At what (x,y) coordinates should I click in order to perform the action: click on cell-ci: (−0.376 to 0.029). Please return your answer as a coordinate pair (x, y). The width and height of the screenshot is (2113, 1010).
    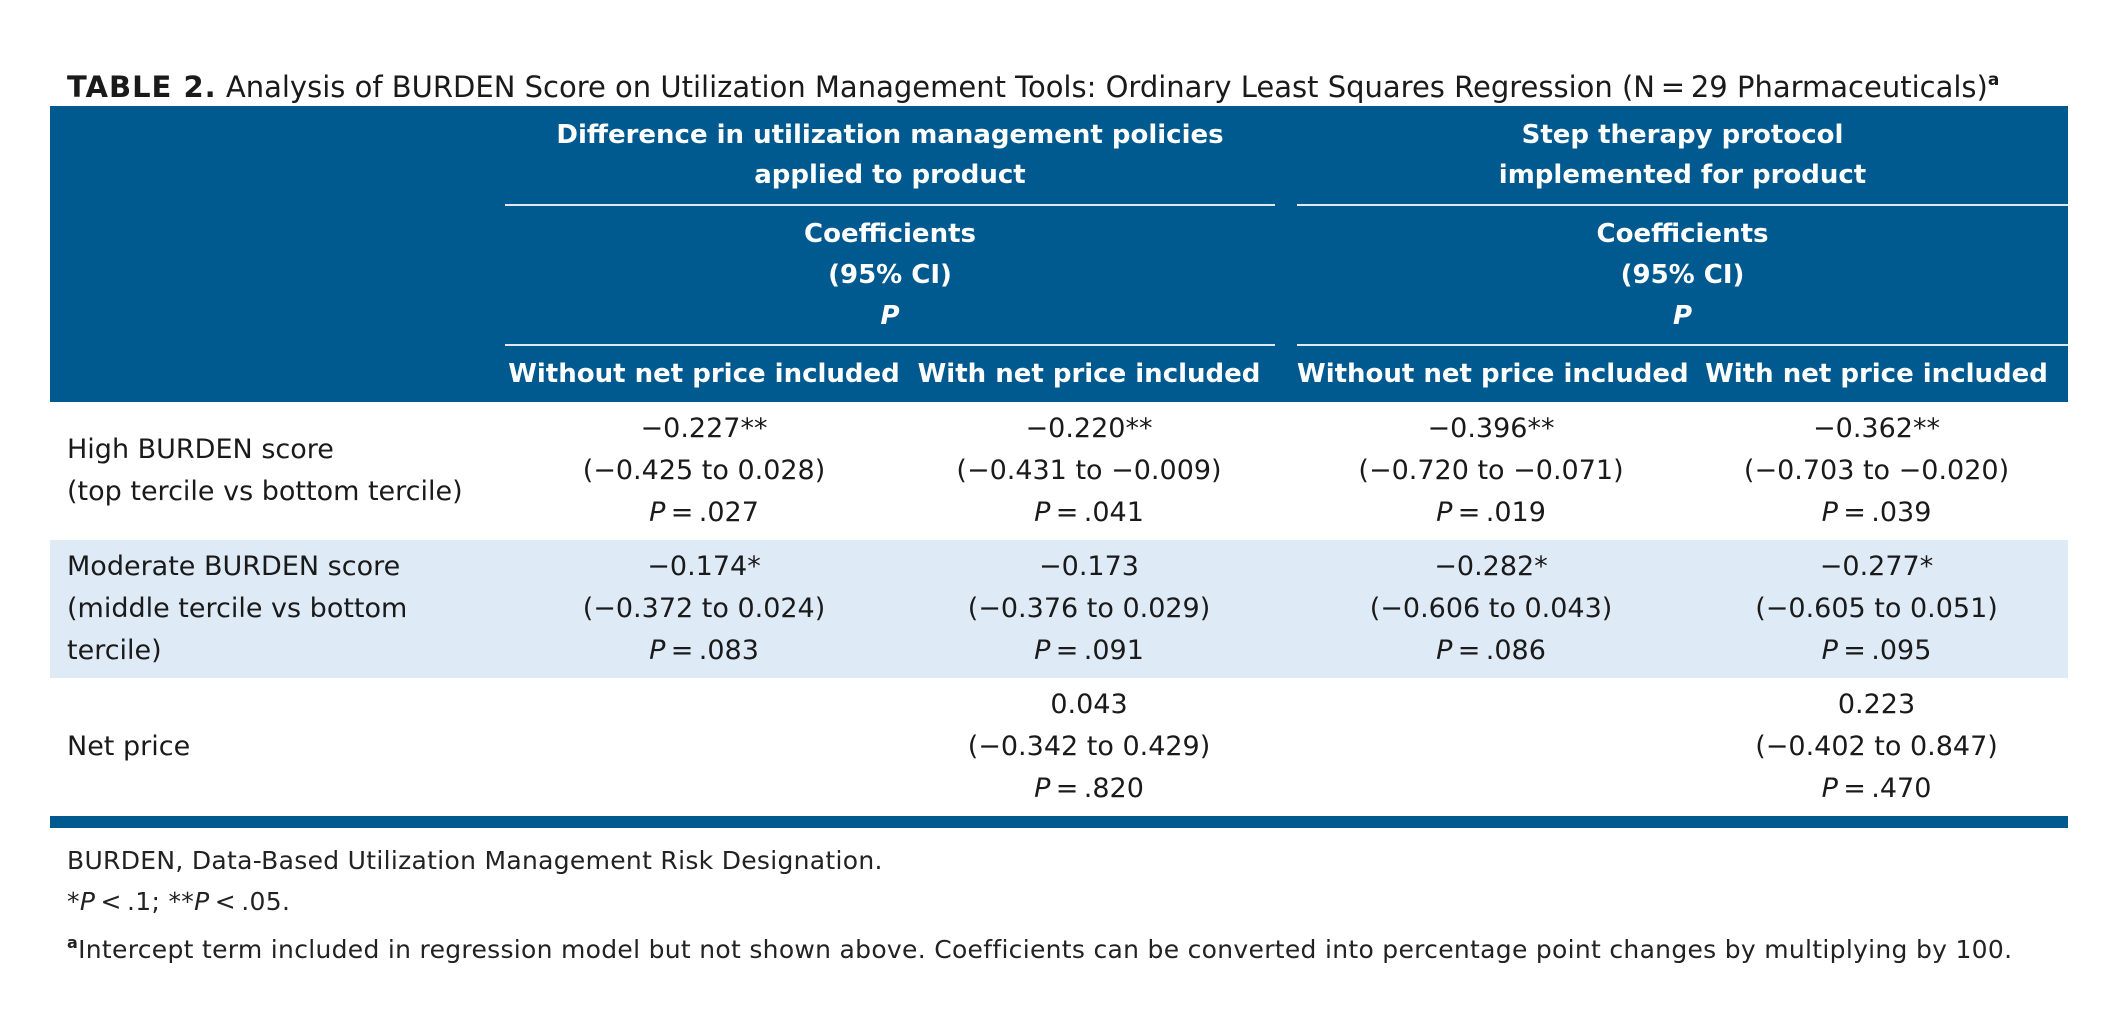
    Looking at the image, I should click on (1089, 608).